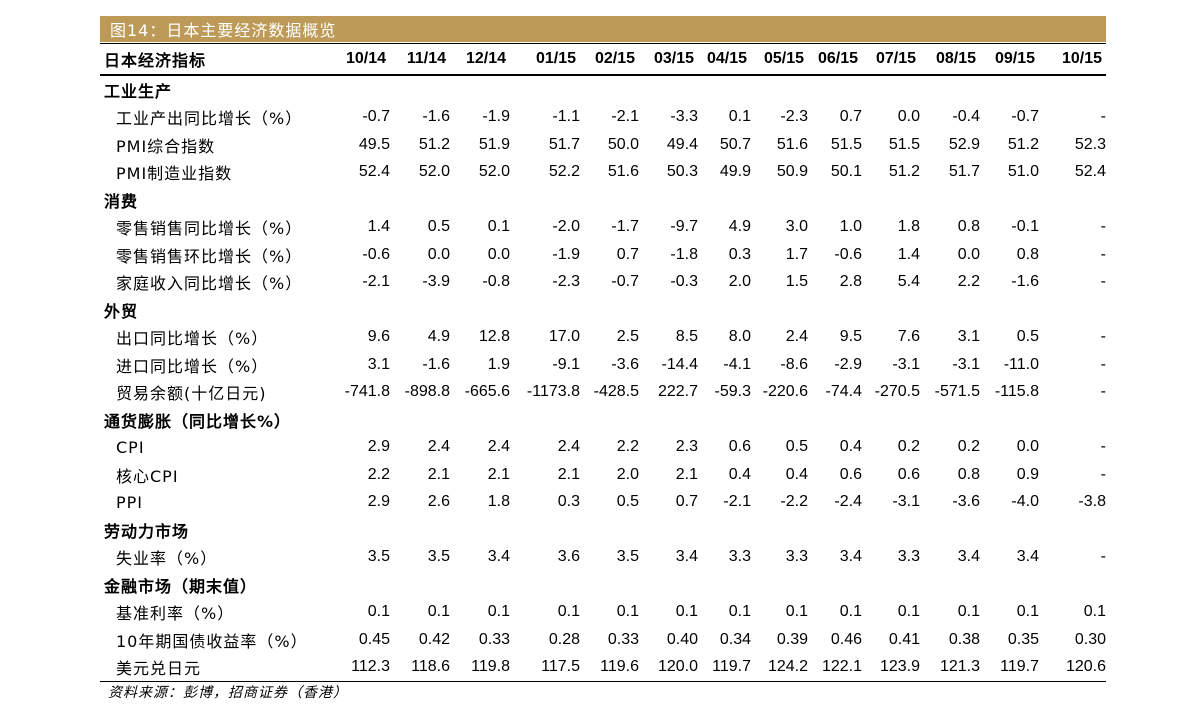 This screenshot has height=724, width=1192. Describe the element at coordinates (904, 639) in the screenshot. I see `table-cell: 0.41` at that location.